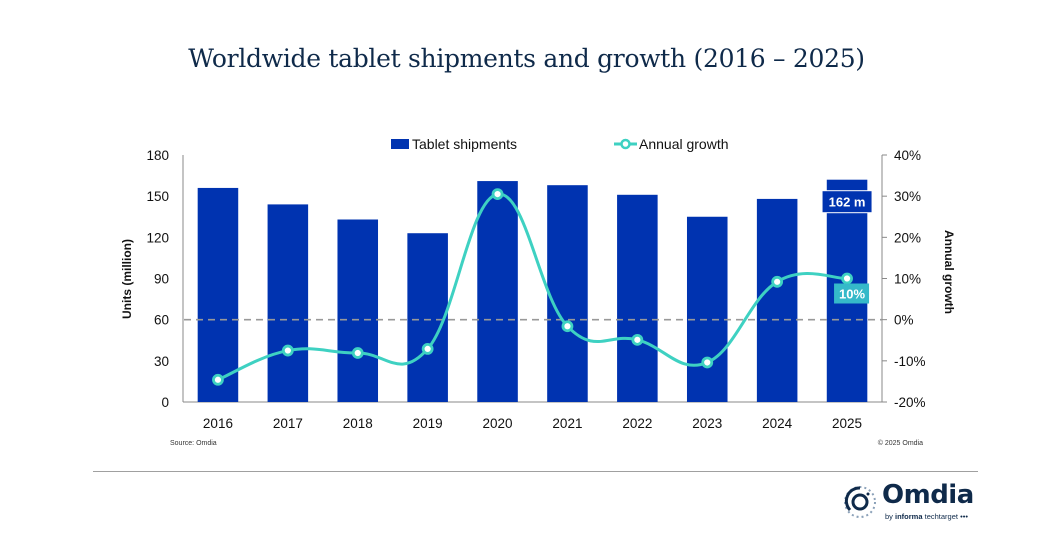  Describe the element at coordinates (907, 237) in the screenshot. I see `right-tick-label: 20%` at that location.